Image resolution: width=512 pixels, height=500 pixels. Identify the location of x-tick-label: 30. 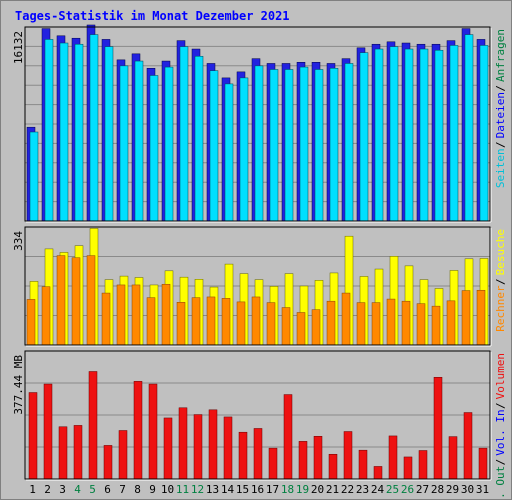
(467, 489).